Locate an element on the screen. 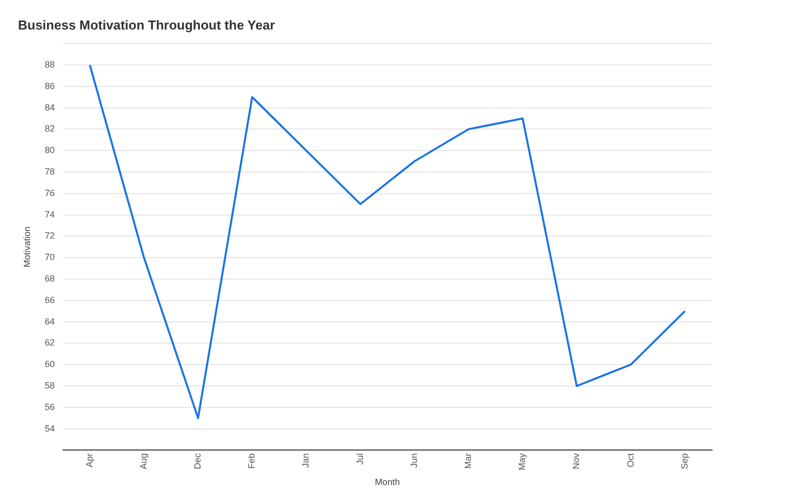  x-tick-label: Jun is located at coordinates (413, 460).